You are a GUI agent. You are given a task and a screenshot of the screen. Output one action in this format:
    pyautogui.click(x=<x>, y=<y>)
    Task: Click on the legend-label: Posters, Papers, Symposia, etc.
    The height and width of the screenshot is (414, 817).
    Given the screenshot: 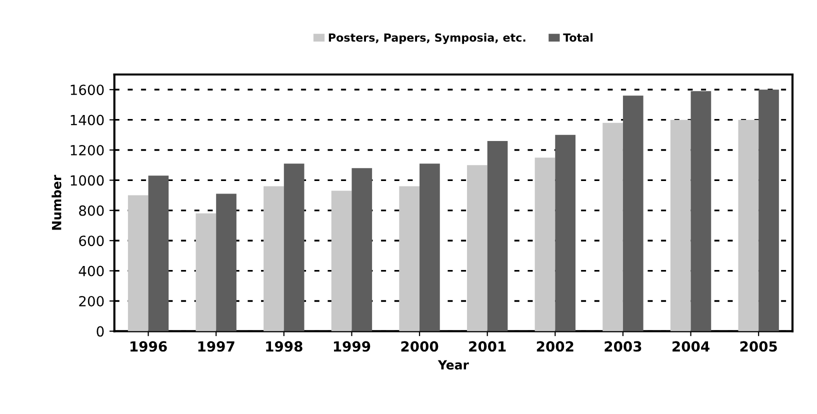 What is the action you would take?
    pyautogui.click(x=427, y=38)
    